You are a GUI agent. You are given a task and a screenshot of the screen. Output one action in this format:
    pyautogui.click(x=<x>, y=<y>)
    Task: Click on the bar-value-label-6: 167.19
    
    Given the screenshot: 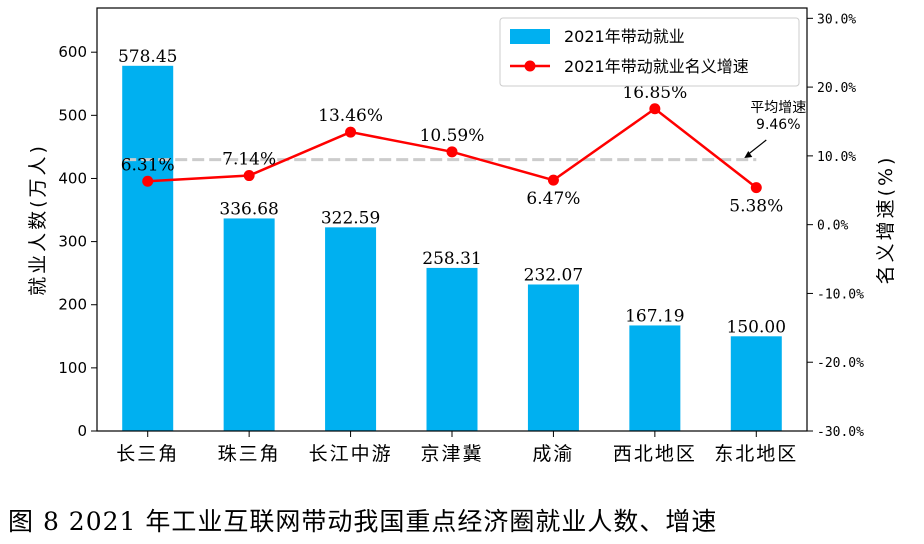 What is the action you would take?
    pyautogui.click(x=654, y=316)
    